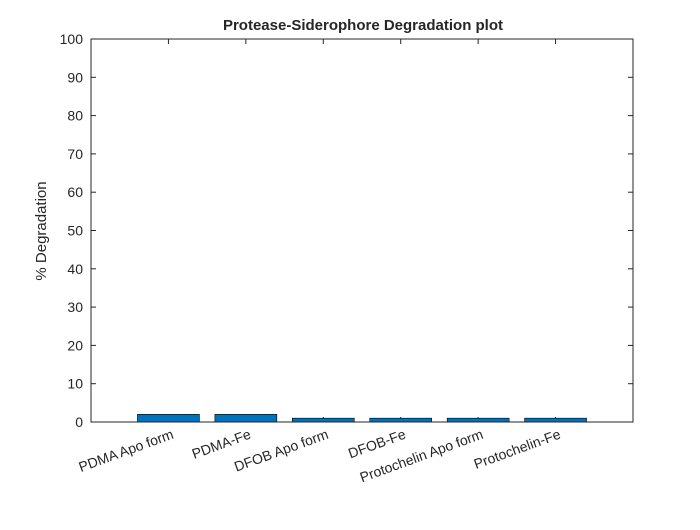 The image size is (700, 530). I want to click on y-tick-label: 40, so click(75, 269).